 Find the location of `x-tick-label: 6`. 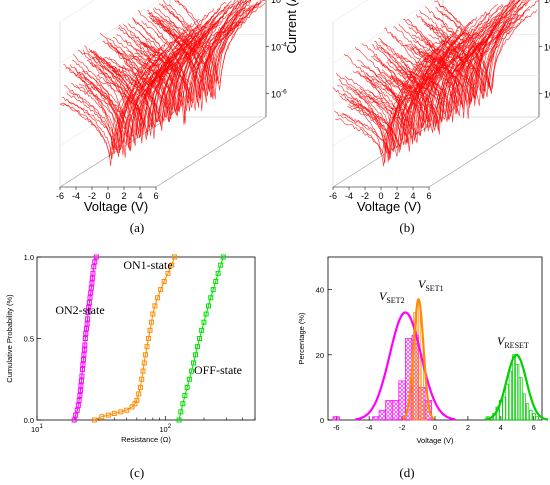

x-tick-label: 6 is located at coordinates (428, 196).